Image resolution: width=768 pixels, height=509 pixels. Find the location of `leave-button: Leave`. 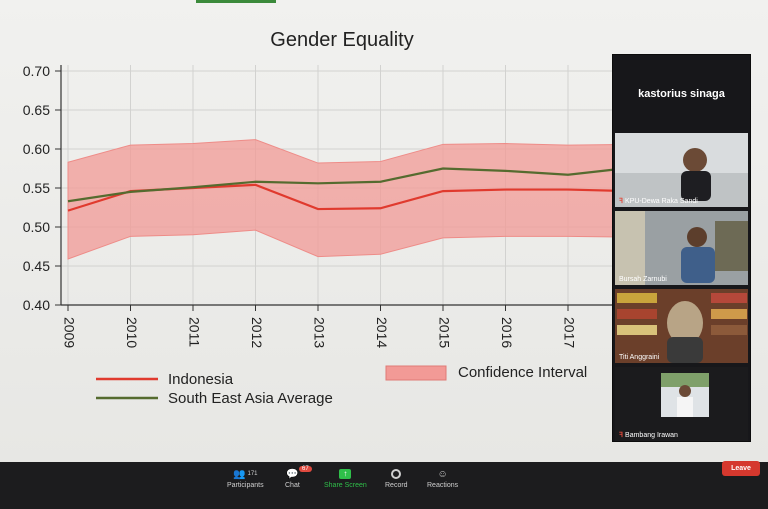

leave-button: Leave is located at coordinates (741, 468).